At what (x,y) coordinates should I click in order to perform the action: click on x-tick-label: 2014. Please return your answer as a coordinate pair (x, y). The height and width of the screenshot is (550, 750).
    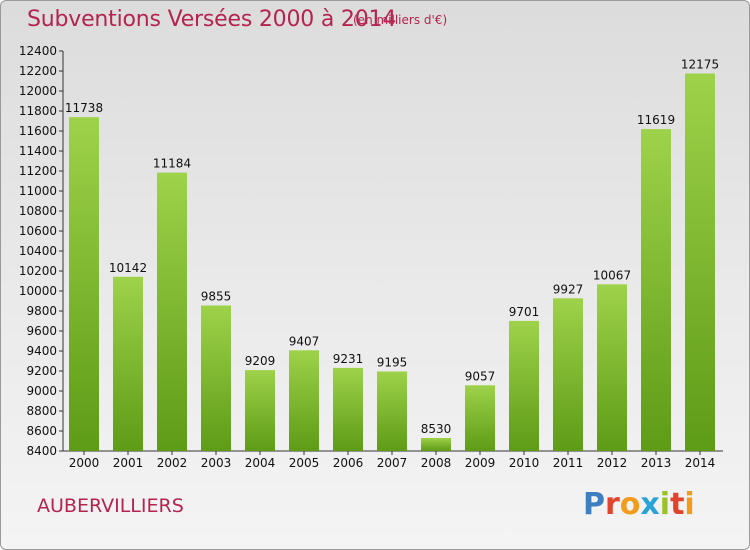
    Looking at the image, I should click on (700, 463).